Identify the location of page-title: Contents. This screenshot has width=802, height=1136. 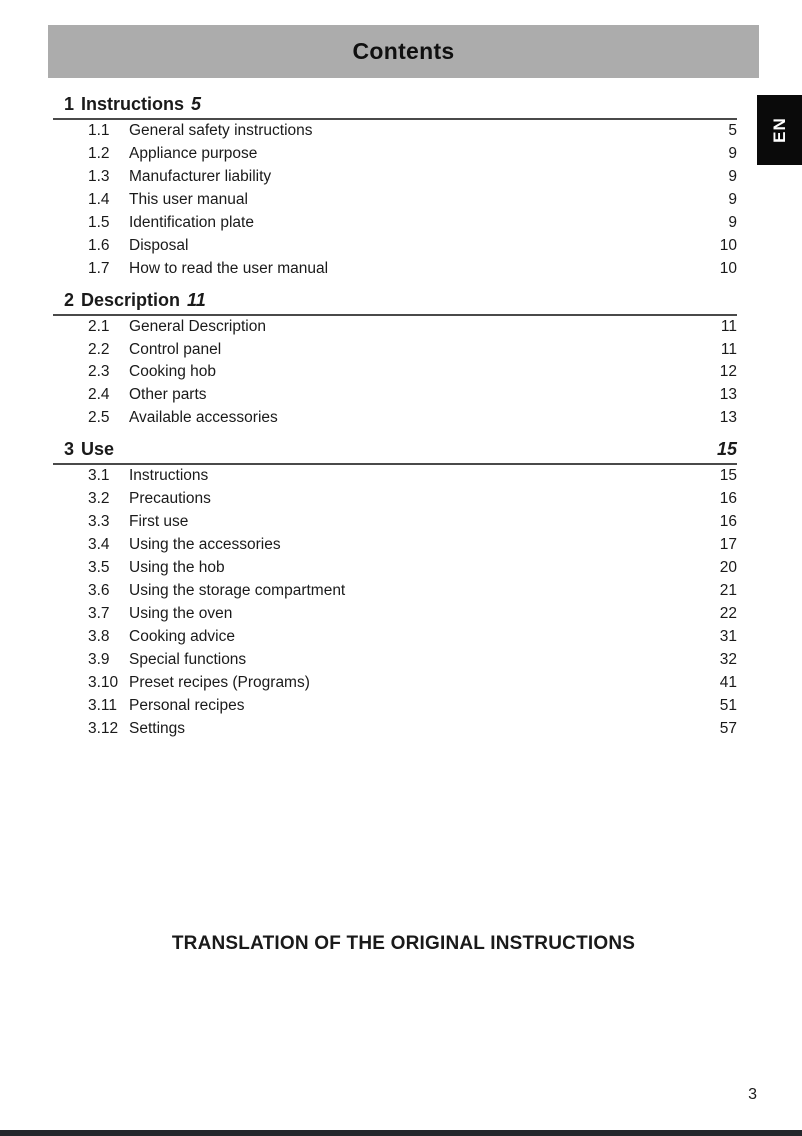
(403, 51).